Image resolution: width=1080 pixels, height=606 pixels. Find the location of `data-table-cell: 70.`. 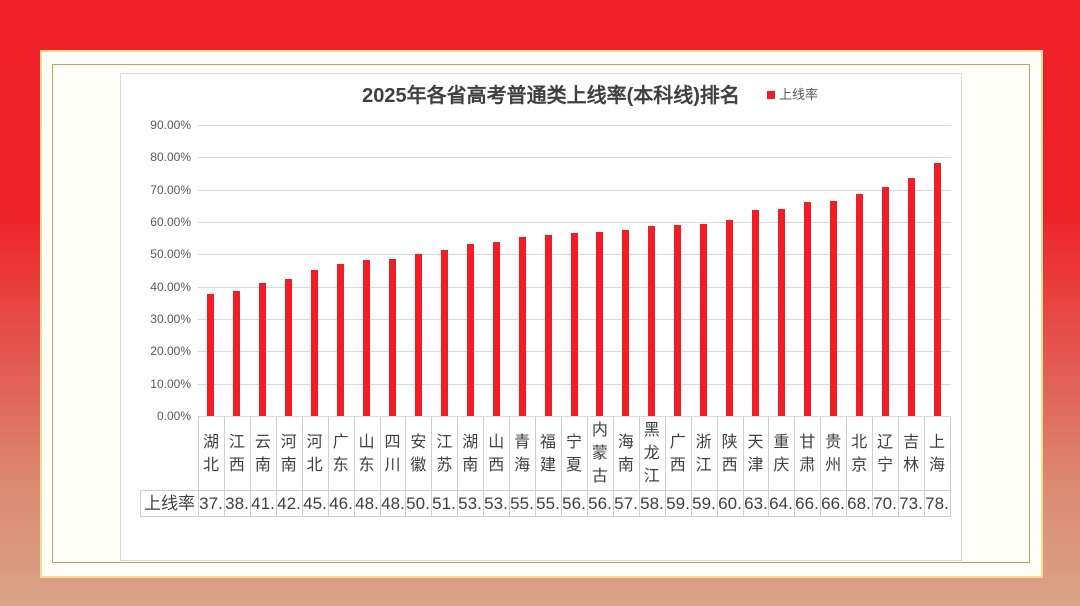

data-table-cell: 70. is located at coordinates (885, 503).